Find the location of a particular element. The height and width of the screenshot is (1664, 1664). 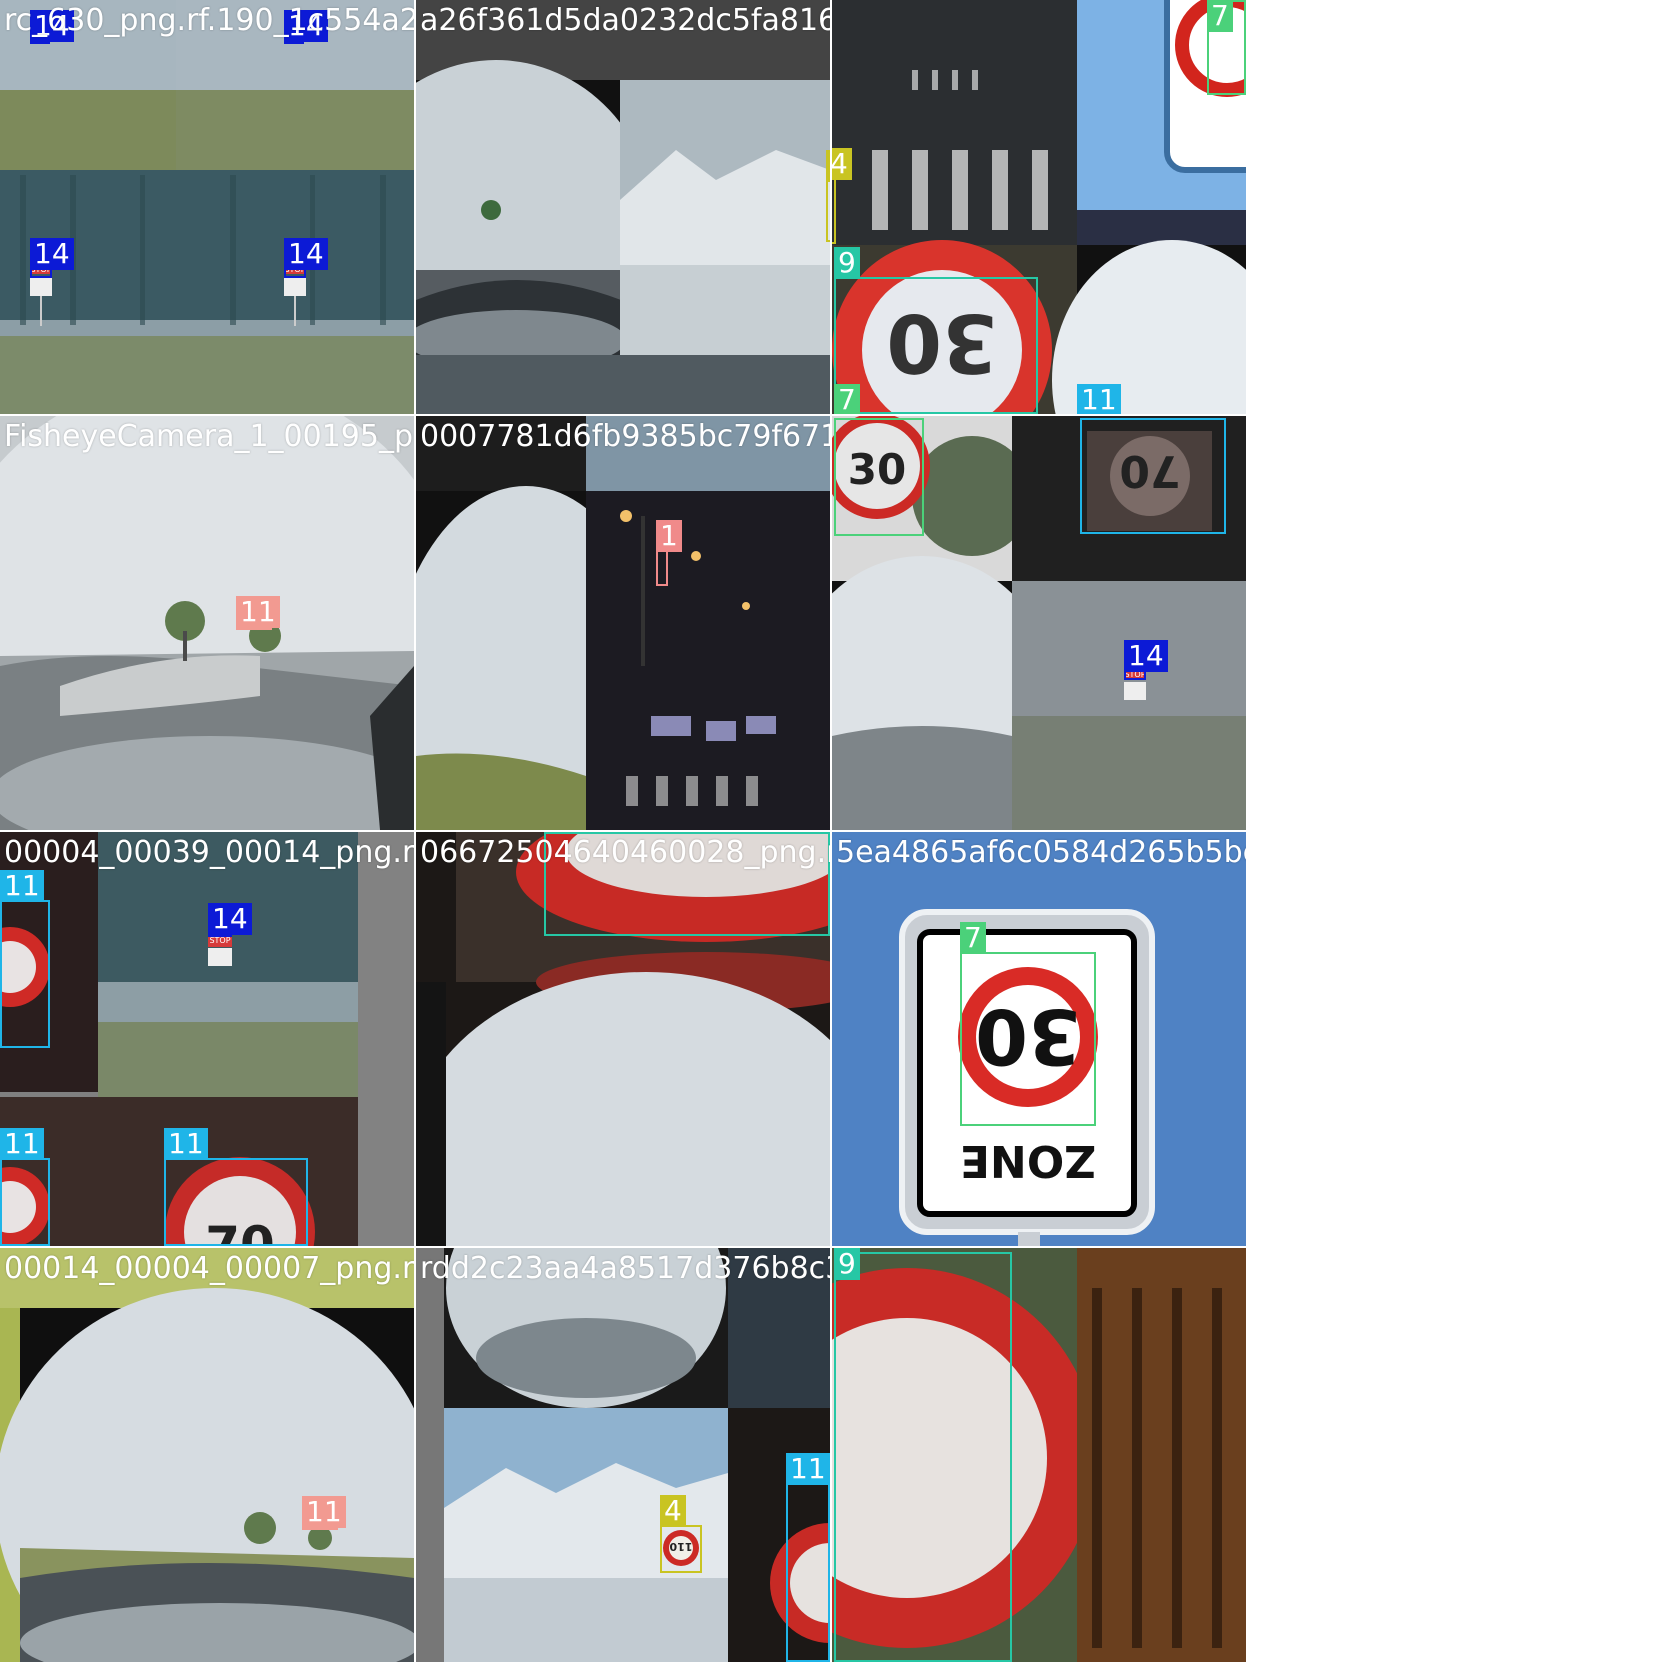

tile-3-scene: 30 is located at coordinates (1039, 207).